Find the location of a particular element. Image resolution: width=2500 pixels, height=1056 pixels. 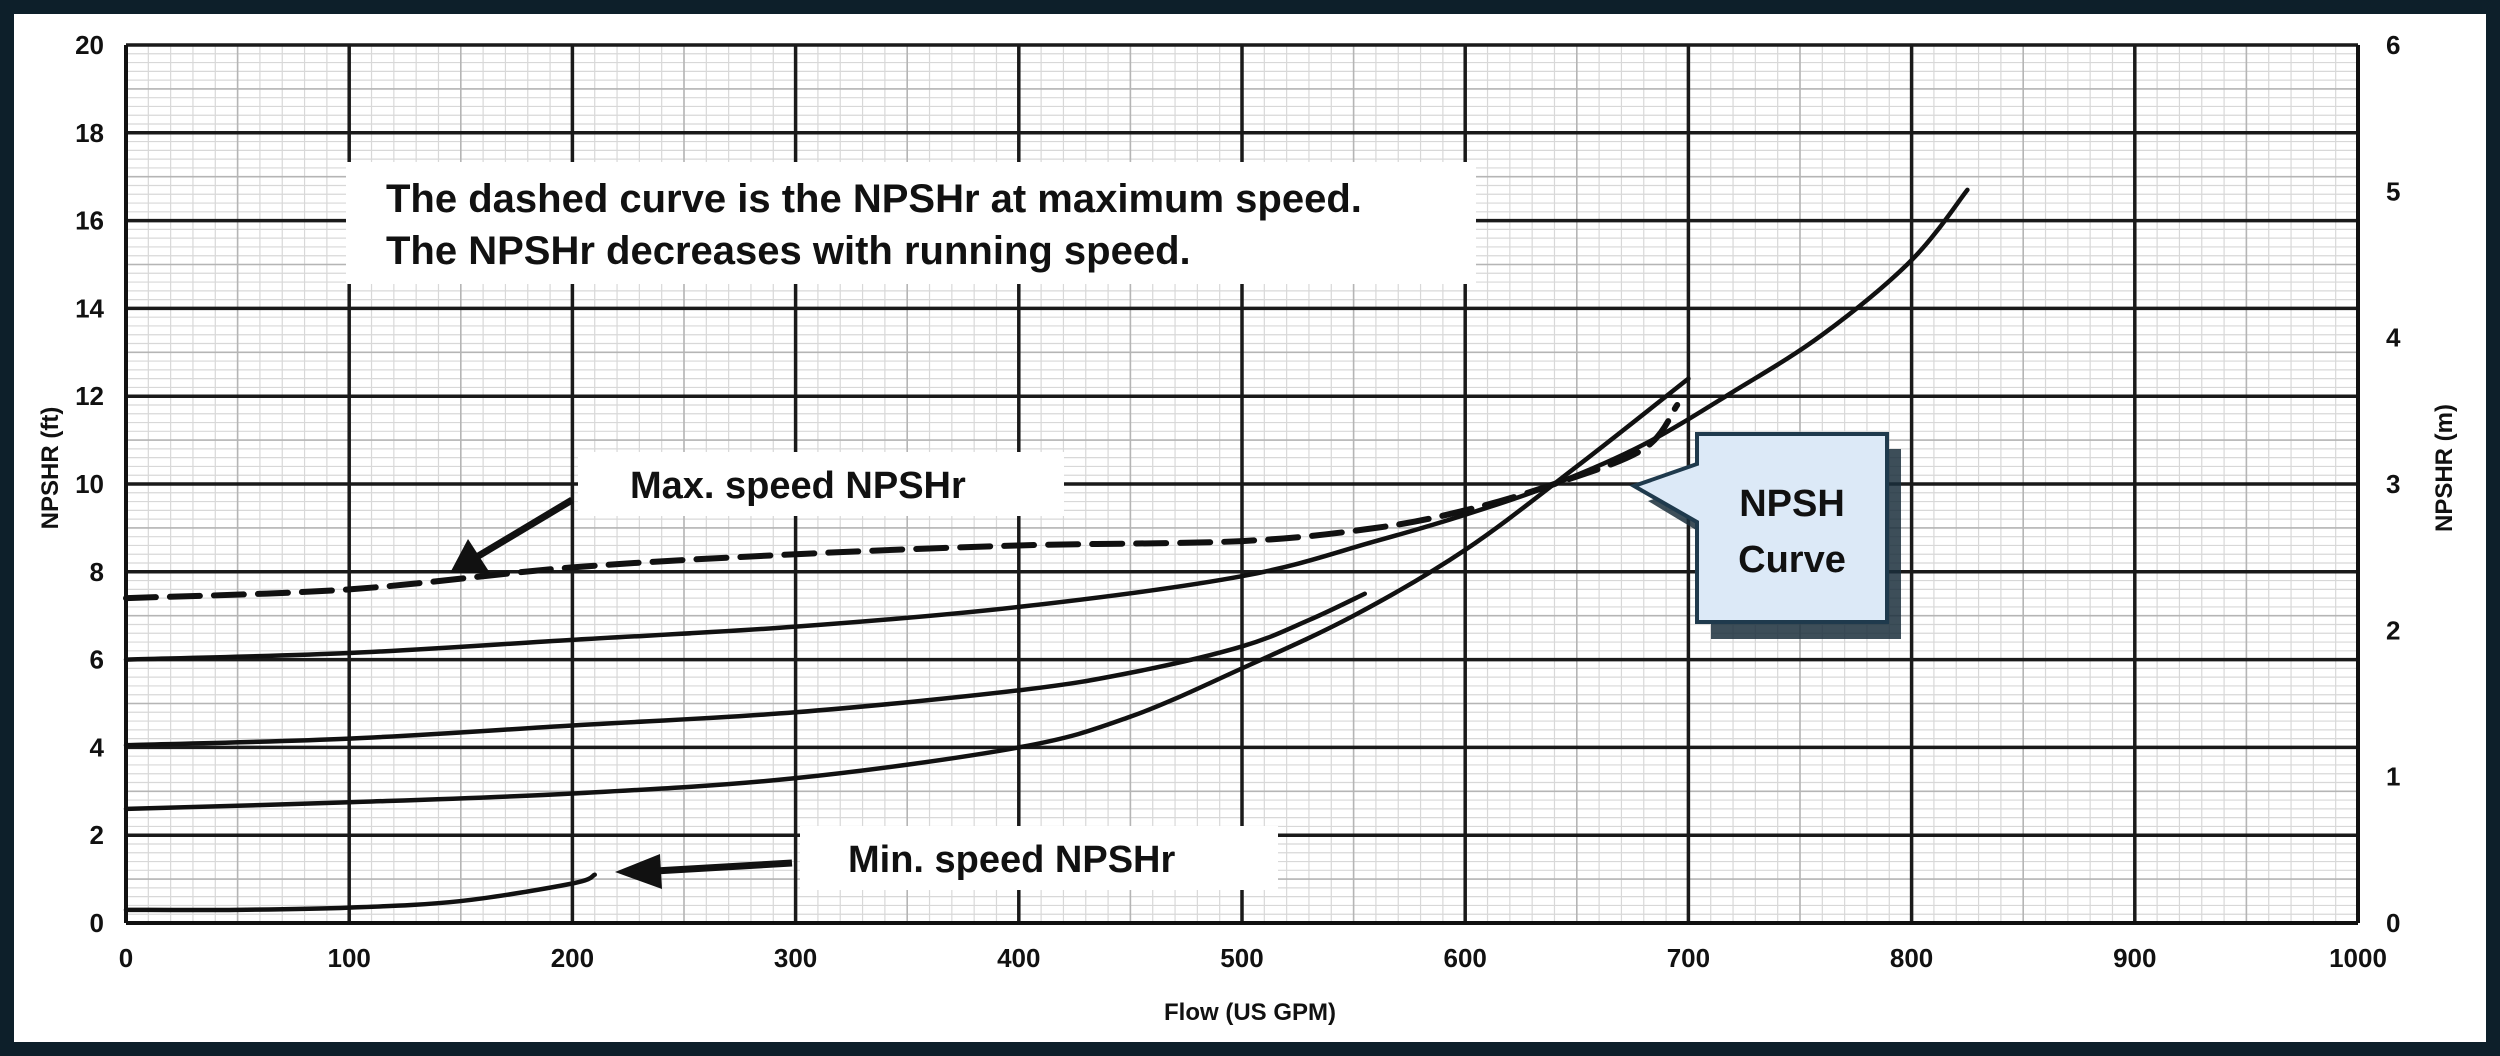

x-tick-label: 400 is located at coordinates (1018, 958).